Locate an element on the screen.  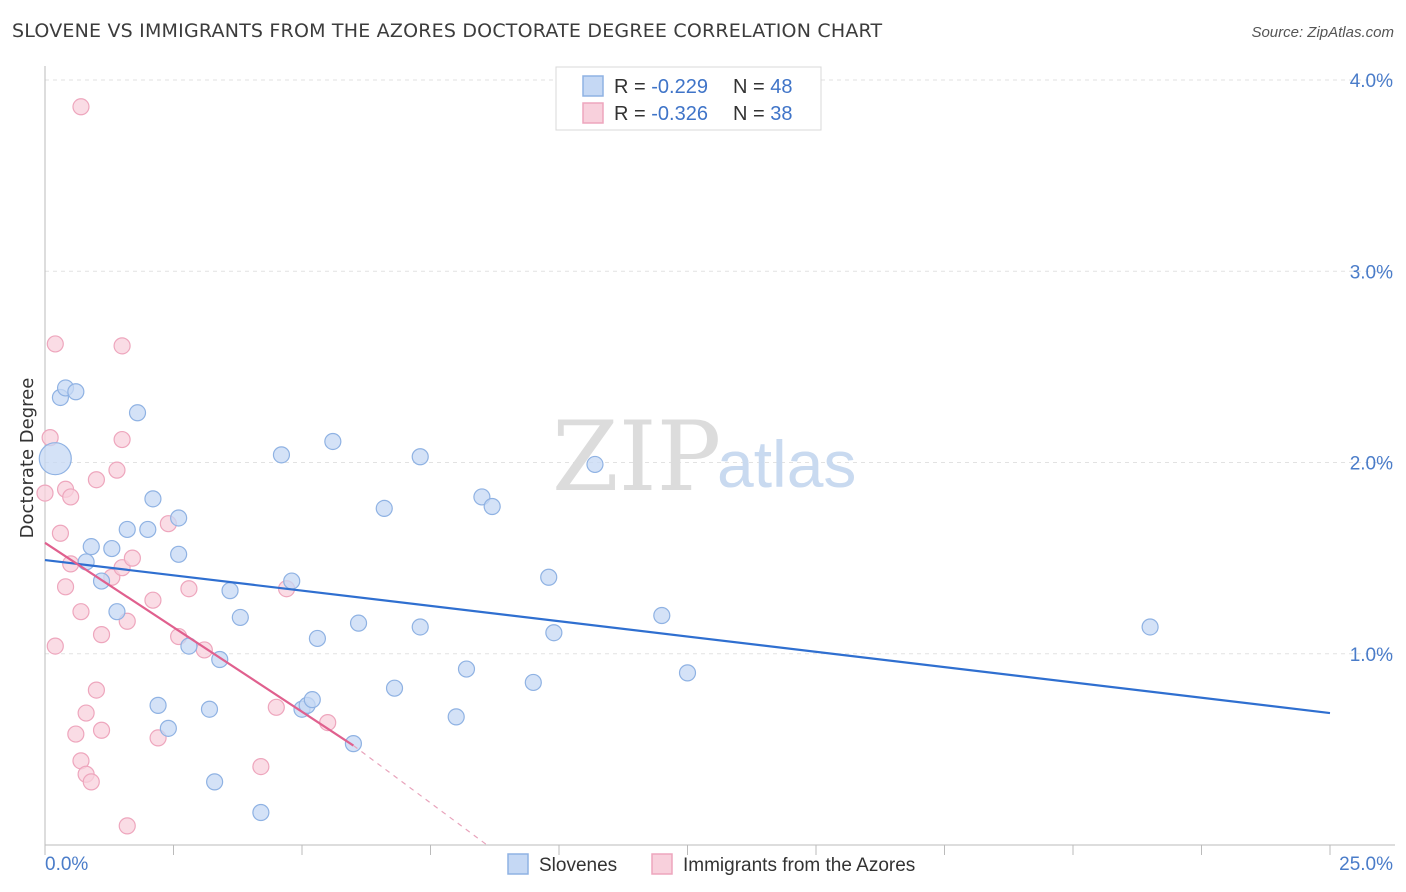
legend-r-label-2: R = is located at coordinates (632, 114).